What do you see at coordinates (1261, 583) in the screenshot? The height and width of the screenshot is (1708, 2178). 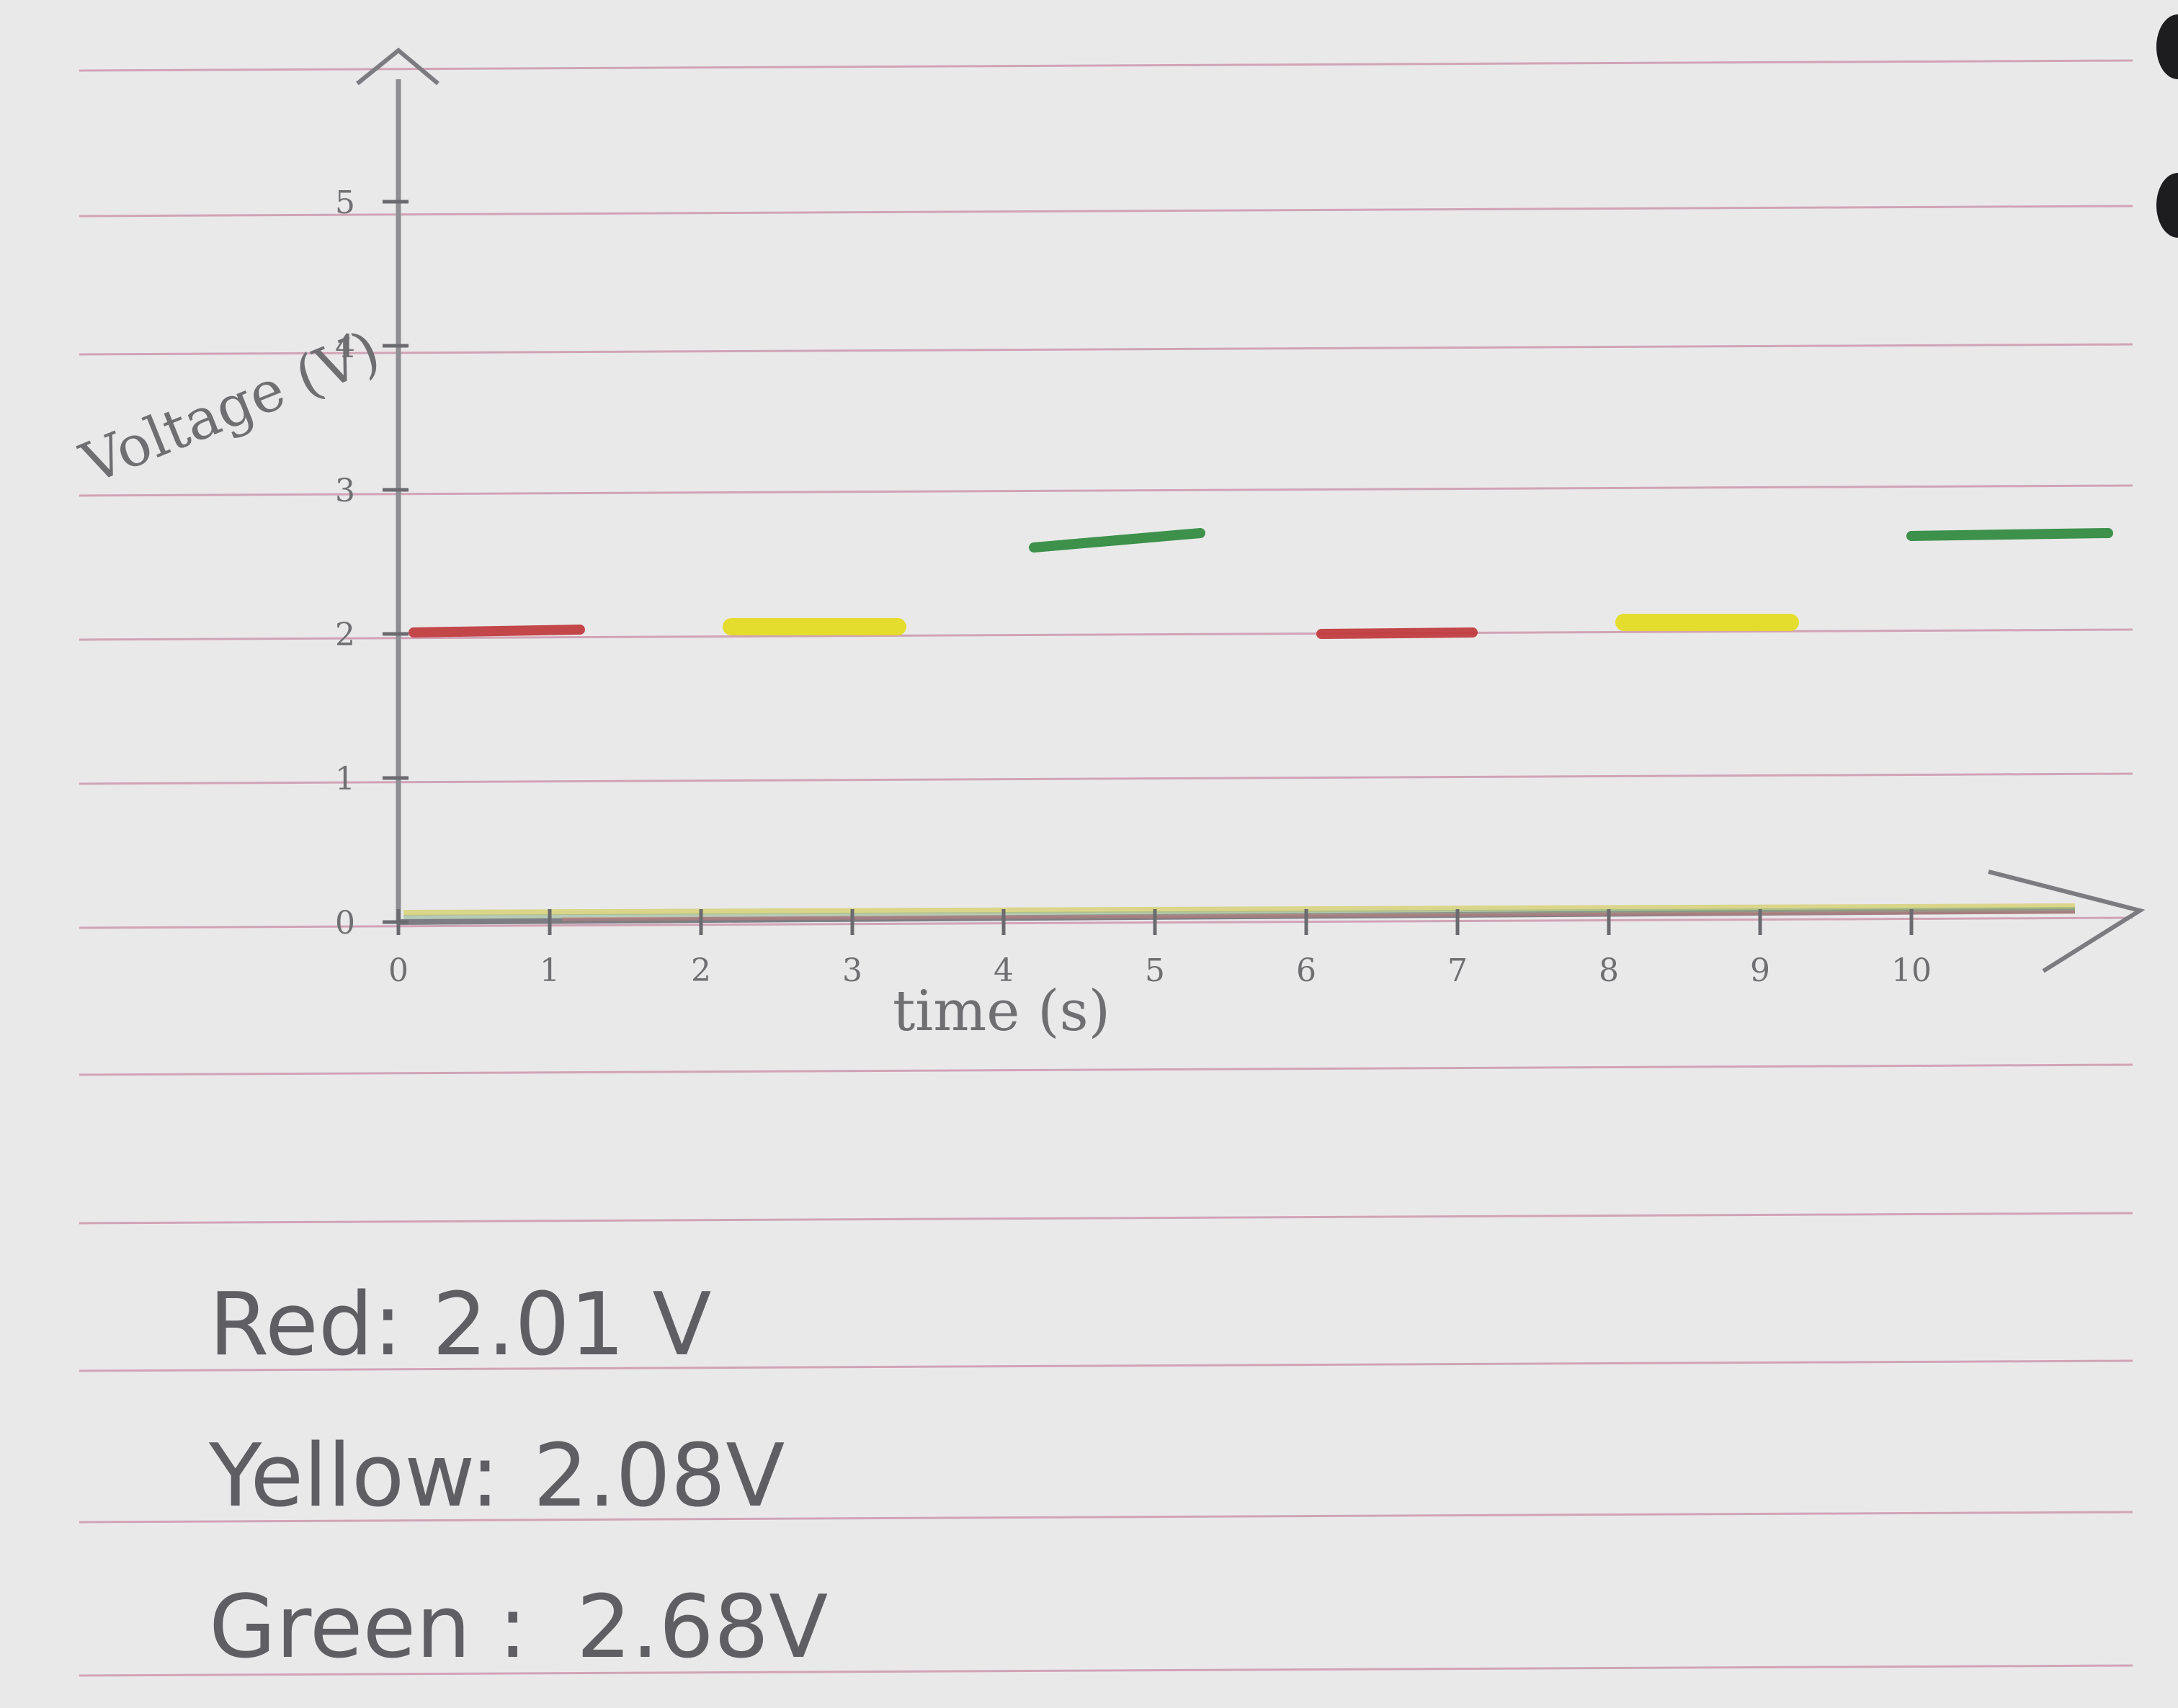 I see `series-marks` at bounding box center [1261, 583].